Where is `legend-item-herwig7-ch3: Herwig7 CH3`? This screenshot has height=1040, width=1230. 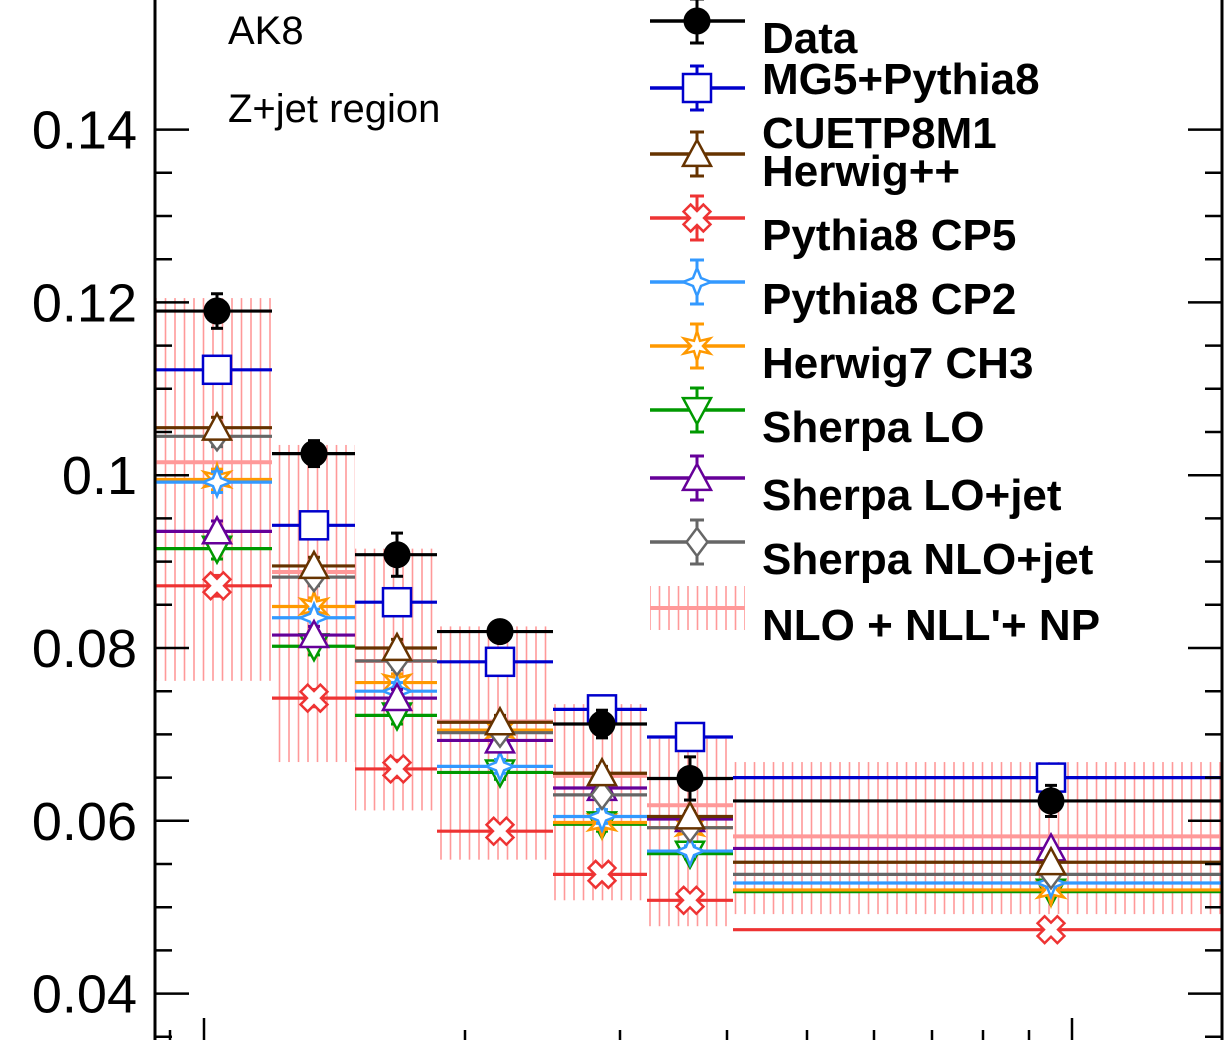 legend-item-herwig7-ch3: Herwig7 CH3 is located at coordinates (841, 355).